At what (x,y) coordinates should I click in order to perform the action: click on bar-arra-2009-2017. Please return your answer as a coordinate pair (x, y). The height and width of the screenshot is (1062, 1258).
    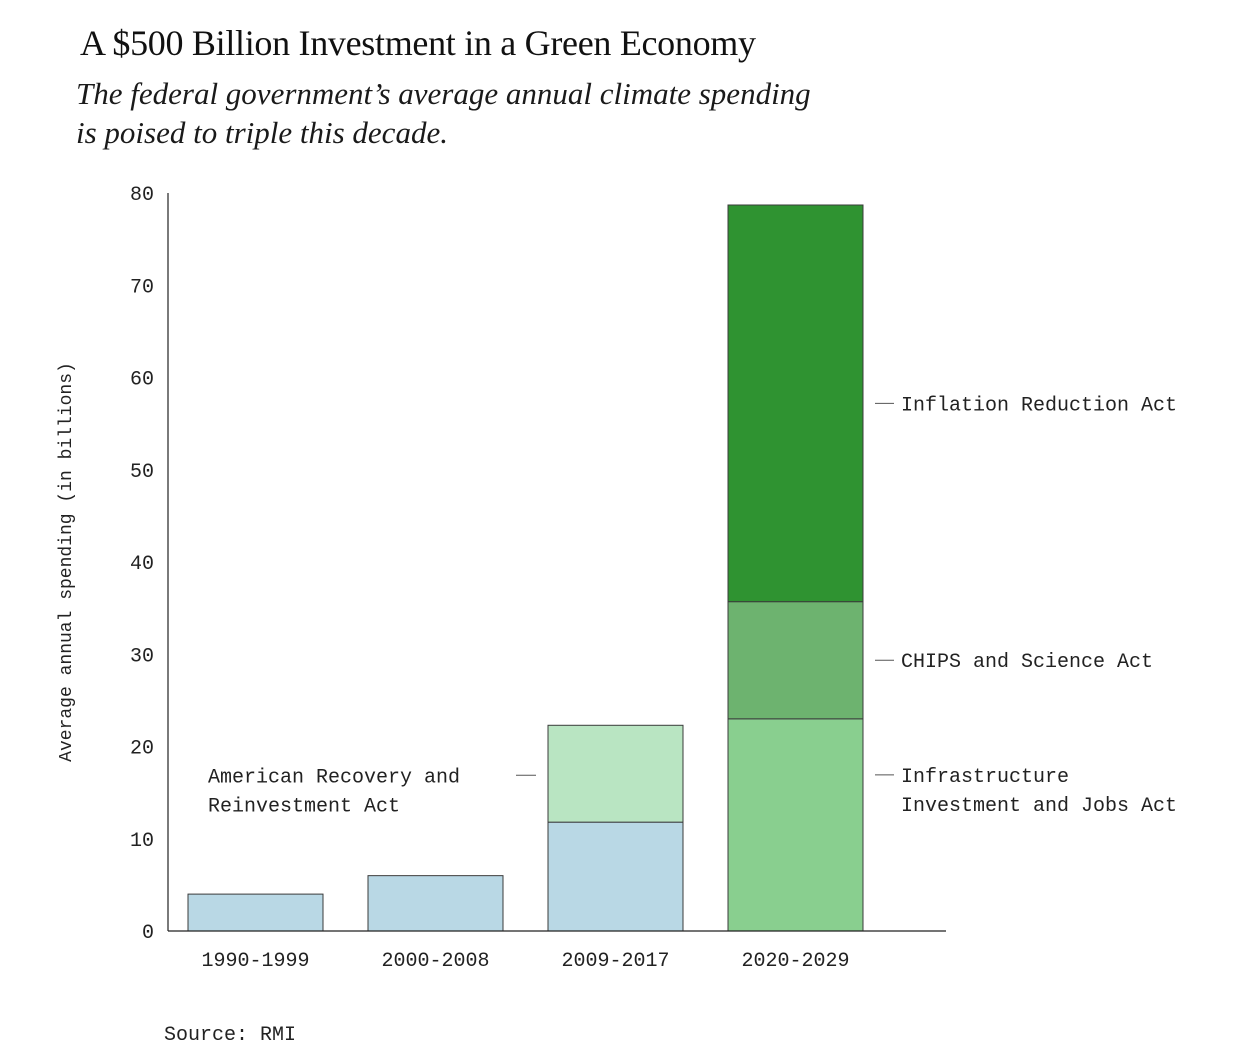
    Looking at the image, I should click on (615, 773).